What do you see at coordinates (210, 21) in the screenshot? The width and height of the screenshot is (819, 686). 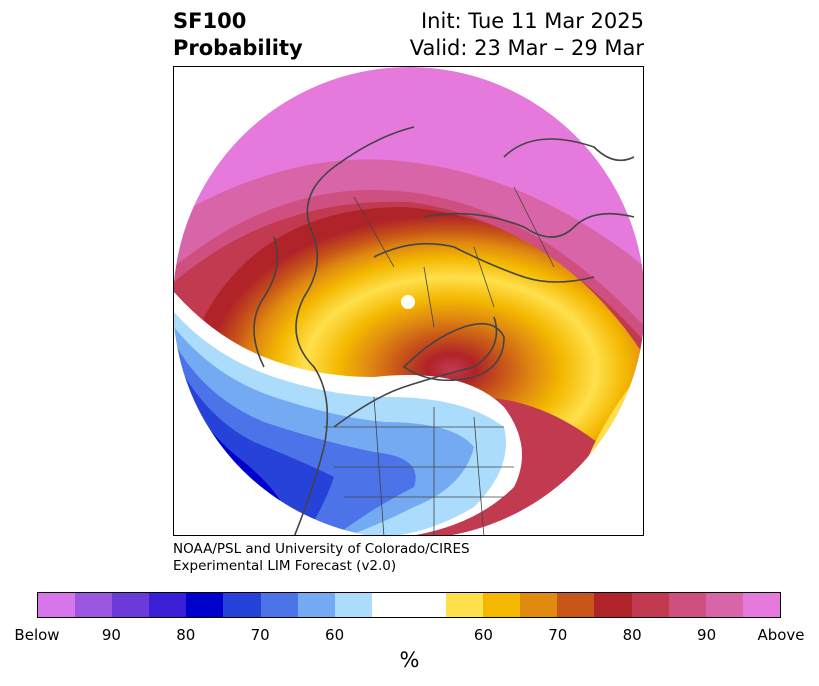 I see `title-variable: SF100` at bounding box center [210, 21].